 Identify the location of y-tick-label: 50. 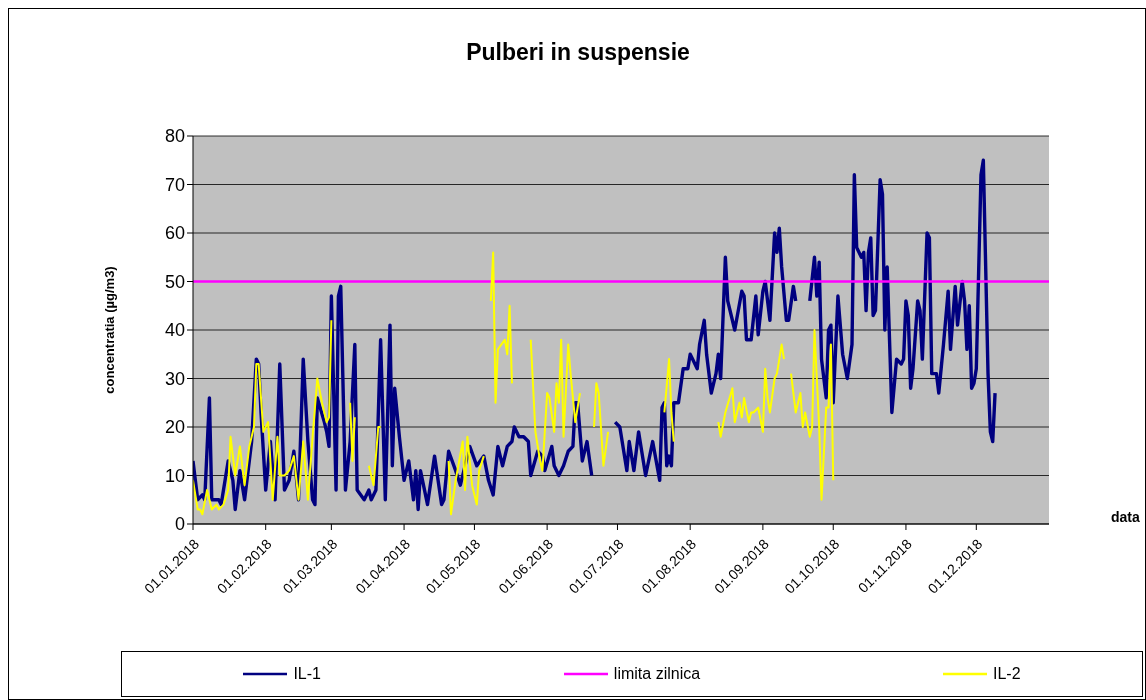
(174, 281).